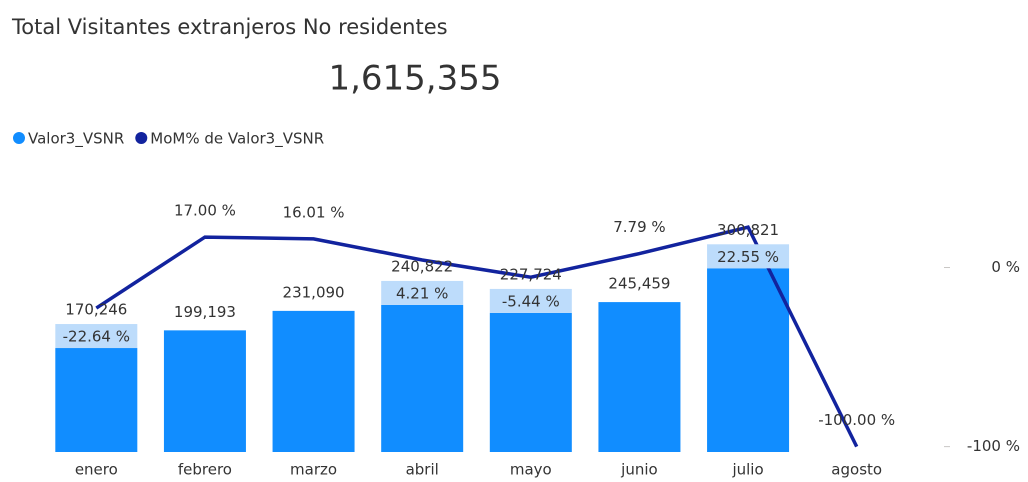  Describe the element at coordinates (205, 312) in the screenshot. I see `bar-data-label: 199,193` at that location.